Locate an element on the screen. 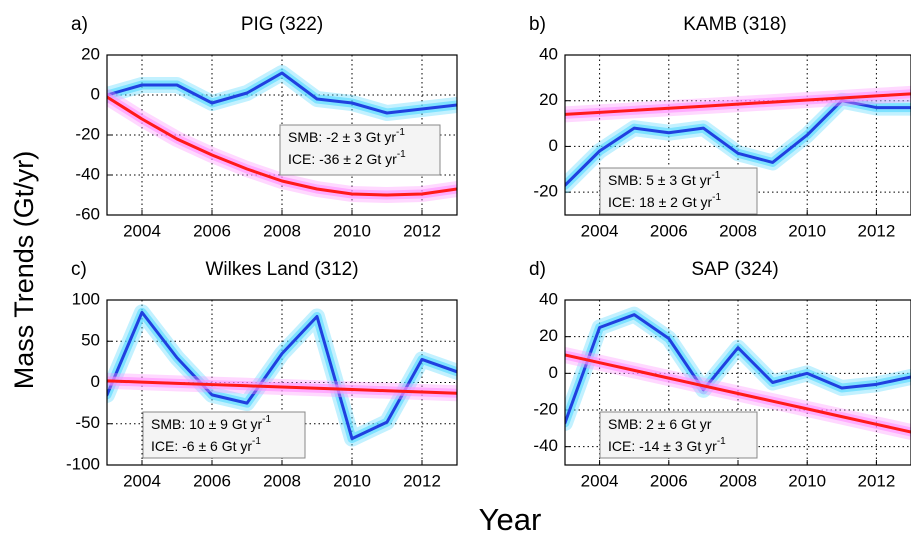 This screenshot has width=911, height=540. annotation-text: ICE: -6 ± 6 Gt yr is located at coordinates (201, 446).